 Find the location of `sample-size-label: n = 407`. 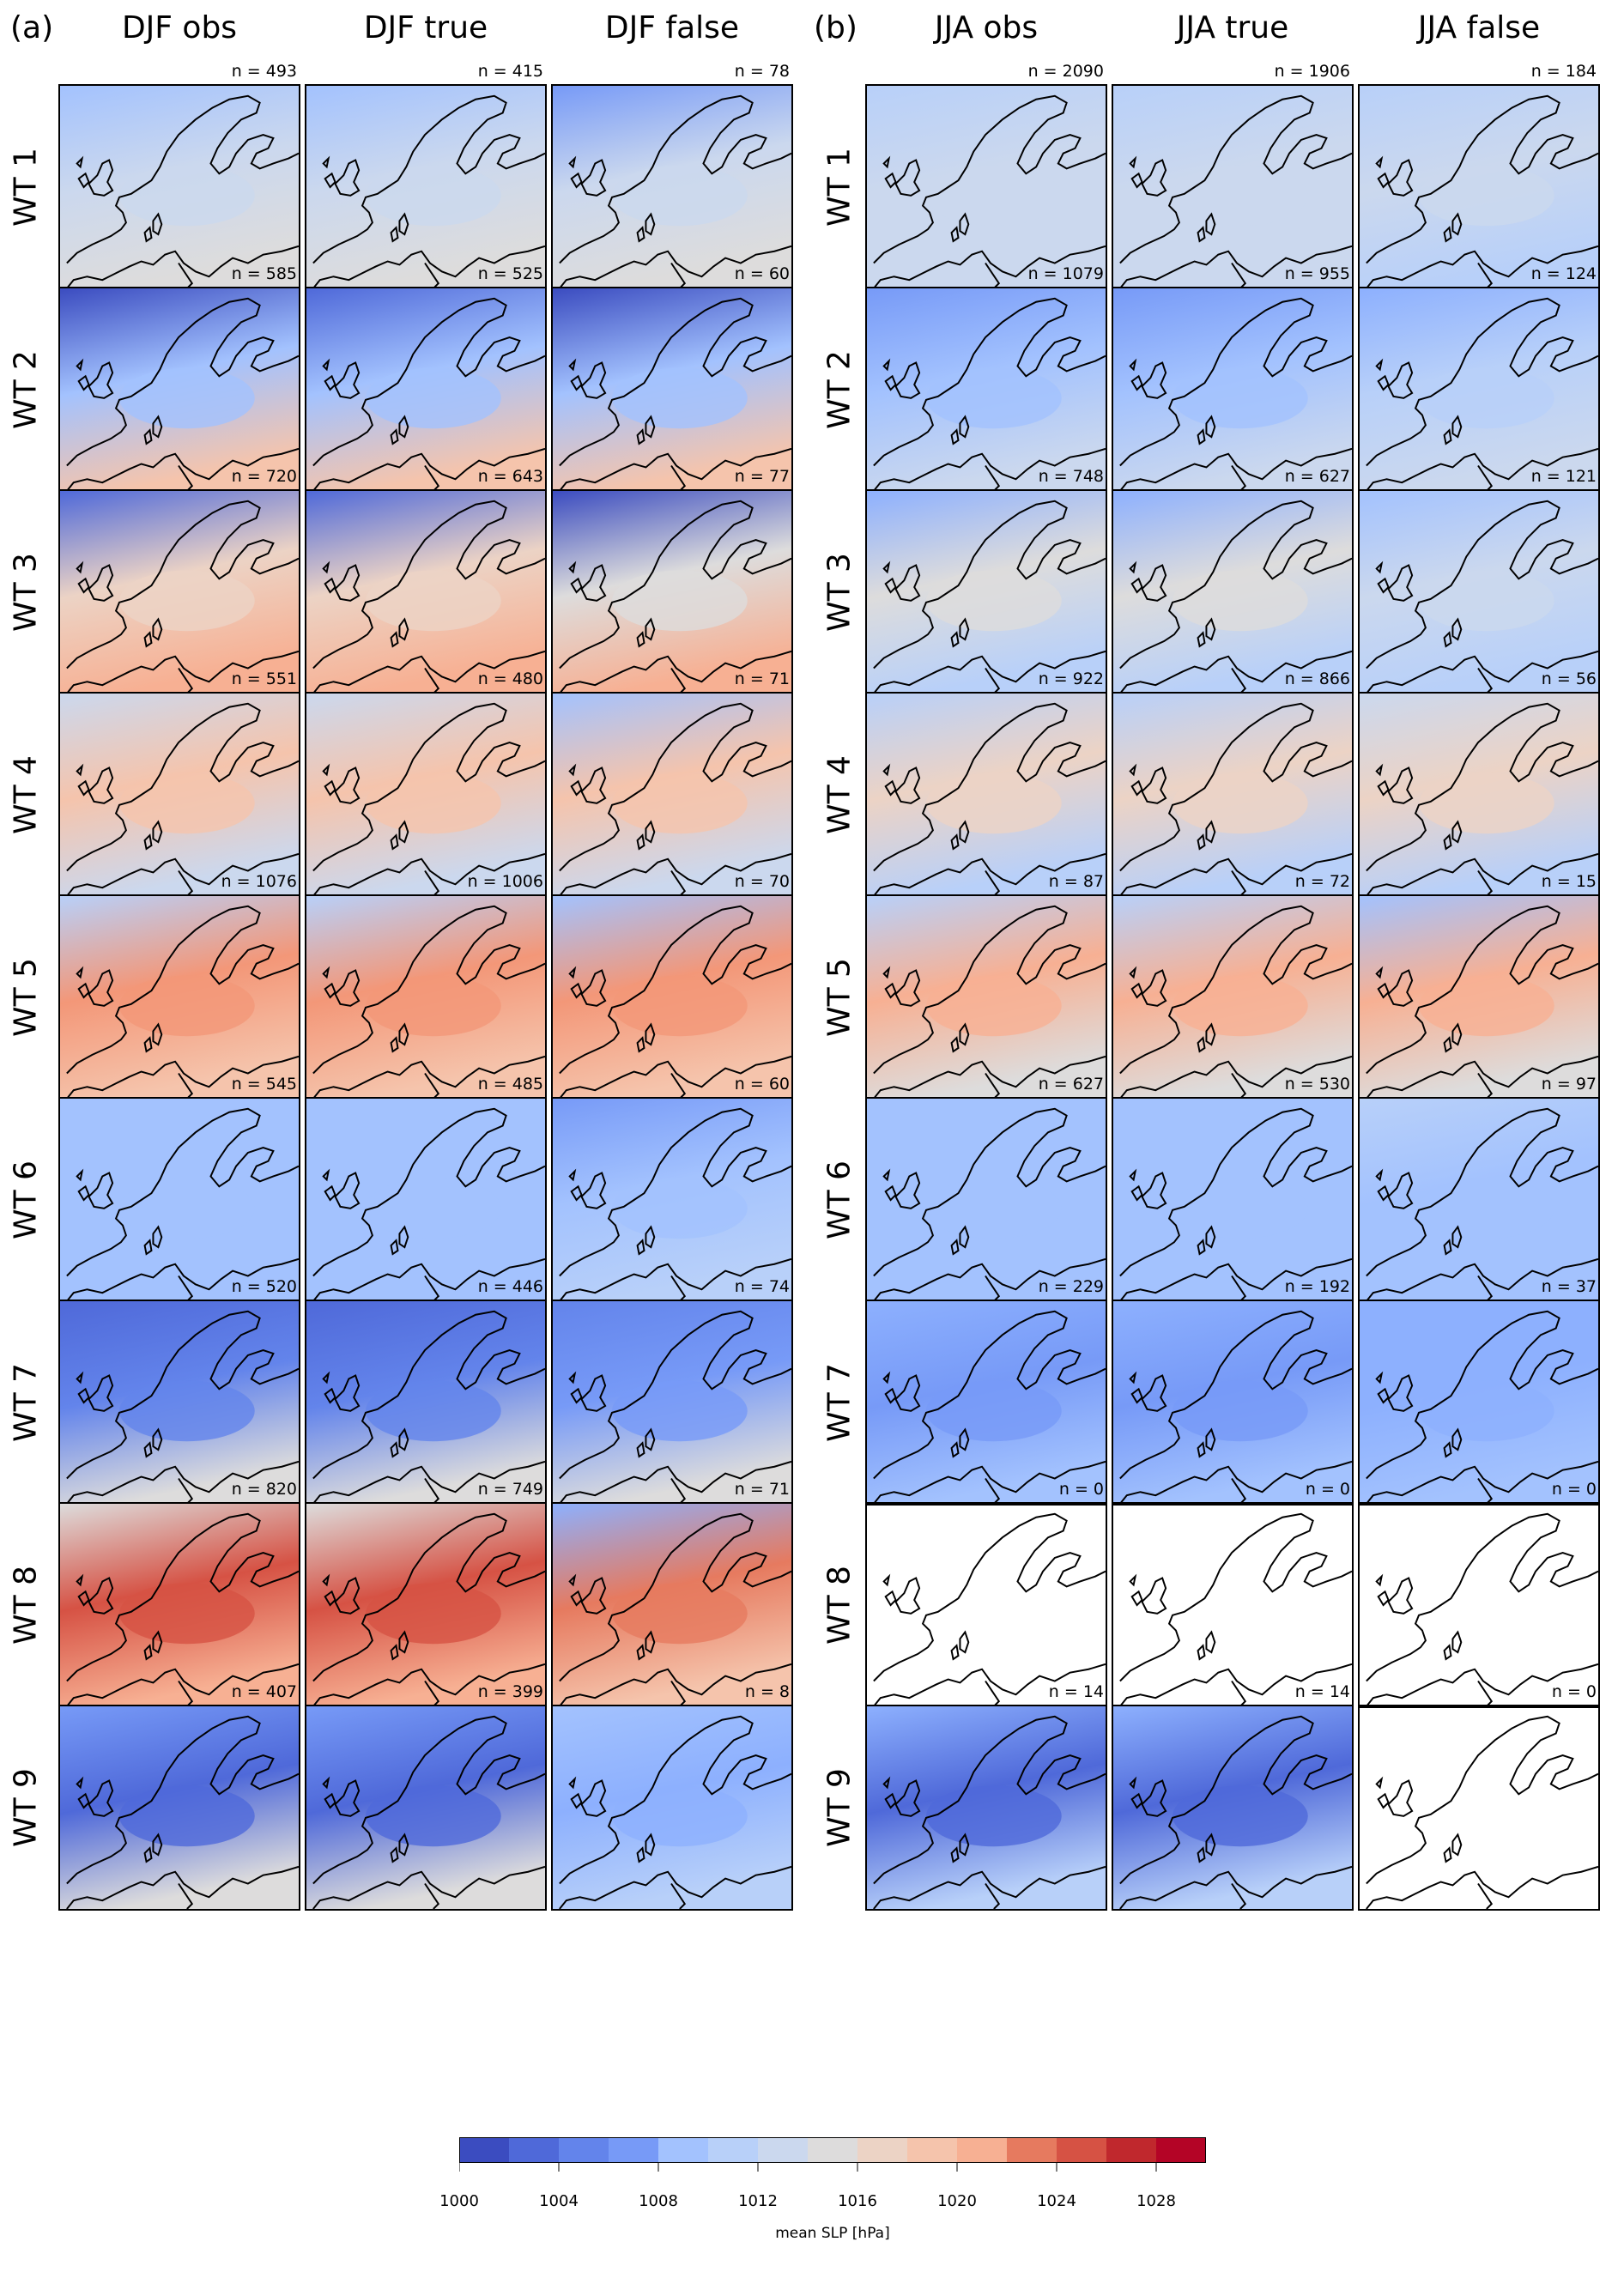

sample-size-label: n = 407 is located at coordinates (264, 1691).